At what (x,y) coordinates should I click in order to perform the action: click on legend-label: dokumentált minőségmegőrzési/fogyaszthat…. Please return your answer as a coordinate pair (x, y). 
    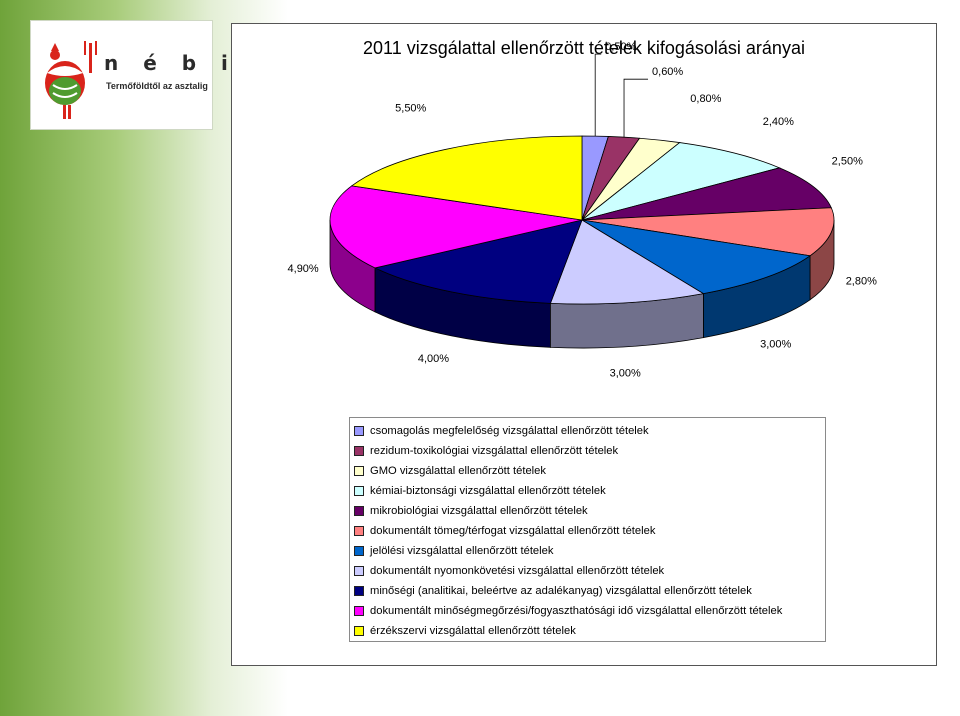
    Looking at the image, I should click on (576, 611).